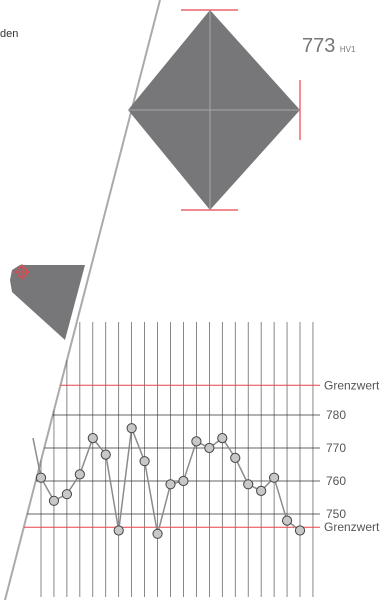  Describe the element at coordinates (348, 49) in the screenshot. I see `hardness-unit: HV1` at that location.